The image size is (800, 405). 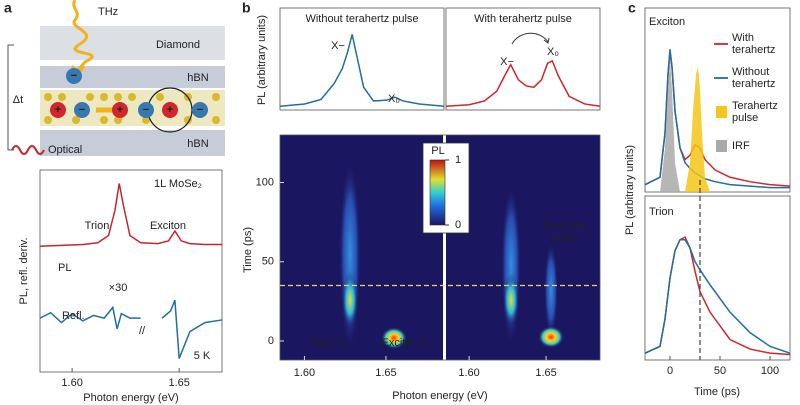 I want to click on chart-title: 1L MoSe₂, so click(x=178, y=184).